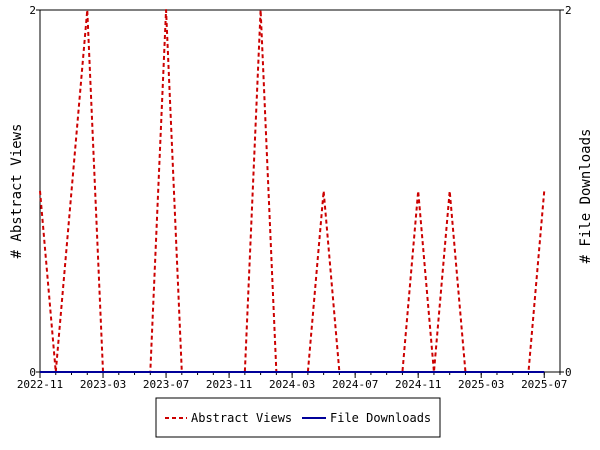  I want to click on y-right-ticks: 02, so click(566, 191).